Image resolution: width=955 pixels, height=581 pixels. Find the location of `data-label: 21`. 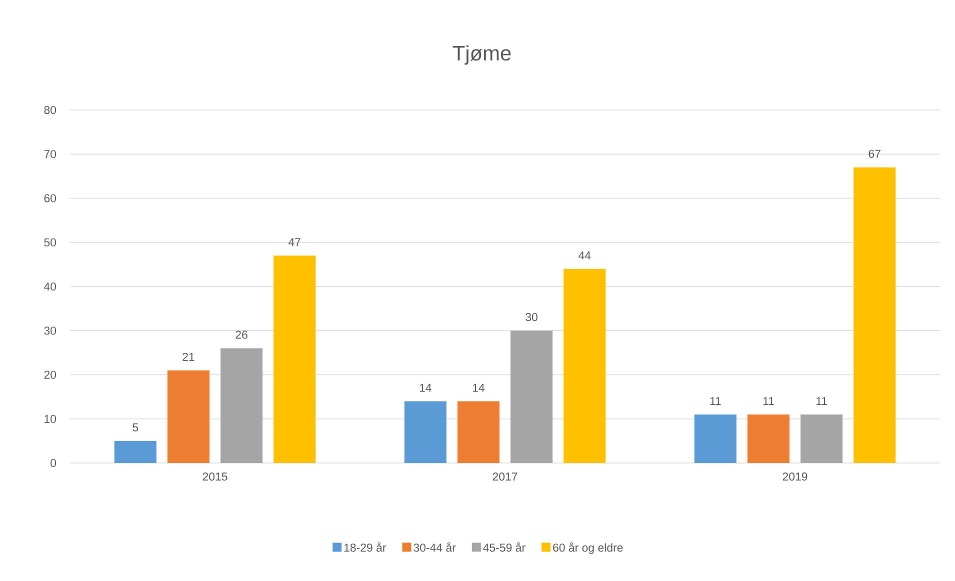

data-label: 21 is located at coordinates (188, 356).